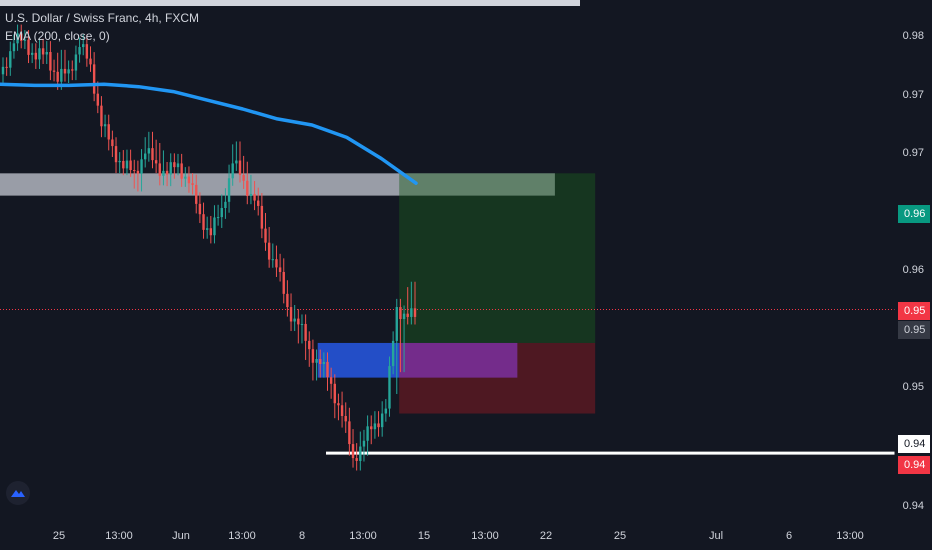  Describe the element at coordinates (181, 536) in the screenshot. I see `time-tick: Jun` at that location.